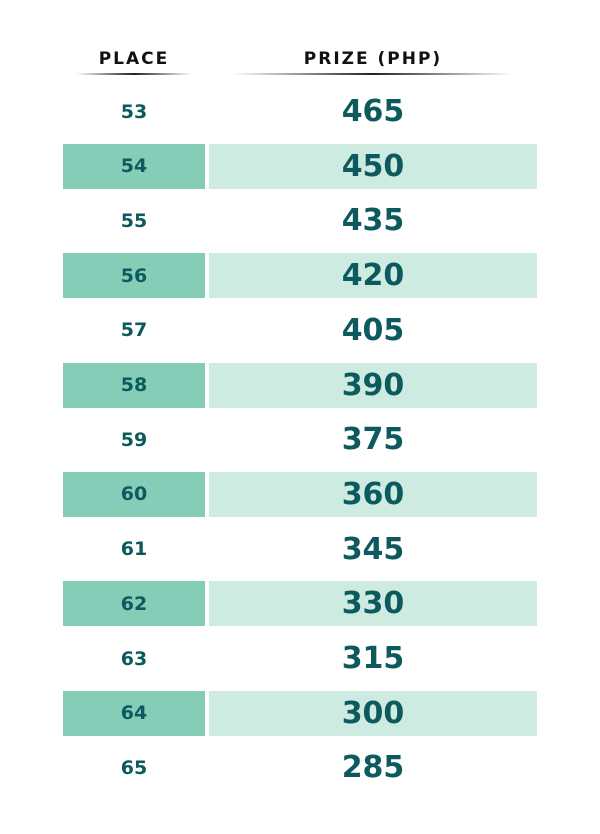 The width and height of the screenshot is (600, 834). Describe the element at coordinates (134, 604) in the screenshot. I see `place-cell: 62` at that location.